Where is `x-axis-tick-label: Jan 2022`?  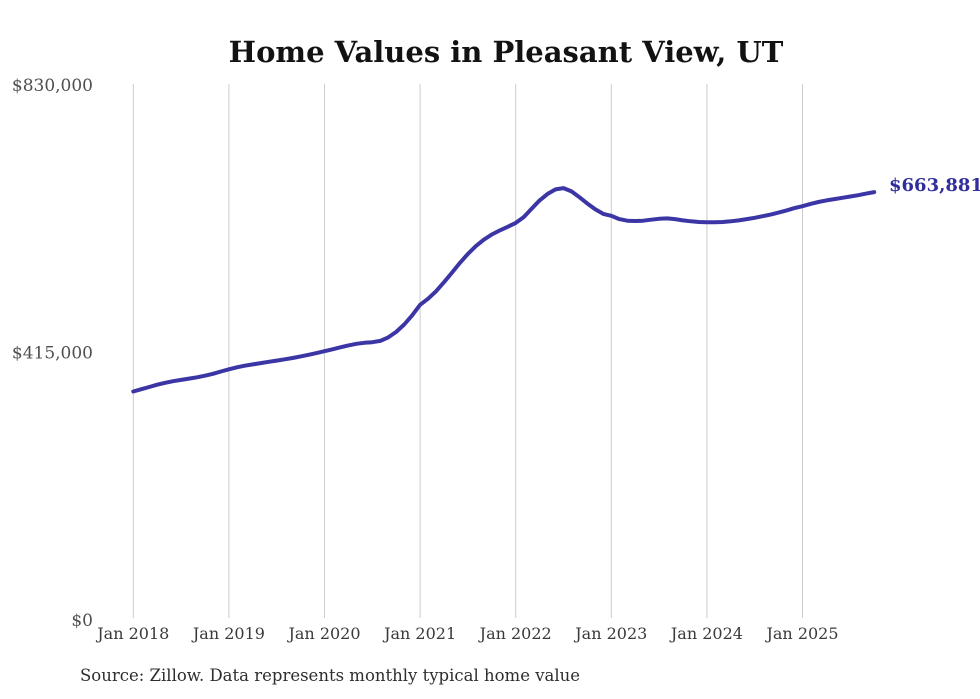 x-axis-tick-label: Jan 2022 is located at coordinates (515, 633).